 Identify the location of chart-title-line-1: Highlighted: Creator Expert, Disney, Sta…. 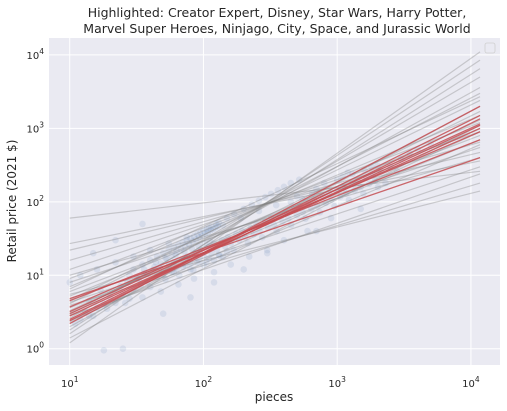
(277, 12).